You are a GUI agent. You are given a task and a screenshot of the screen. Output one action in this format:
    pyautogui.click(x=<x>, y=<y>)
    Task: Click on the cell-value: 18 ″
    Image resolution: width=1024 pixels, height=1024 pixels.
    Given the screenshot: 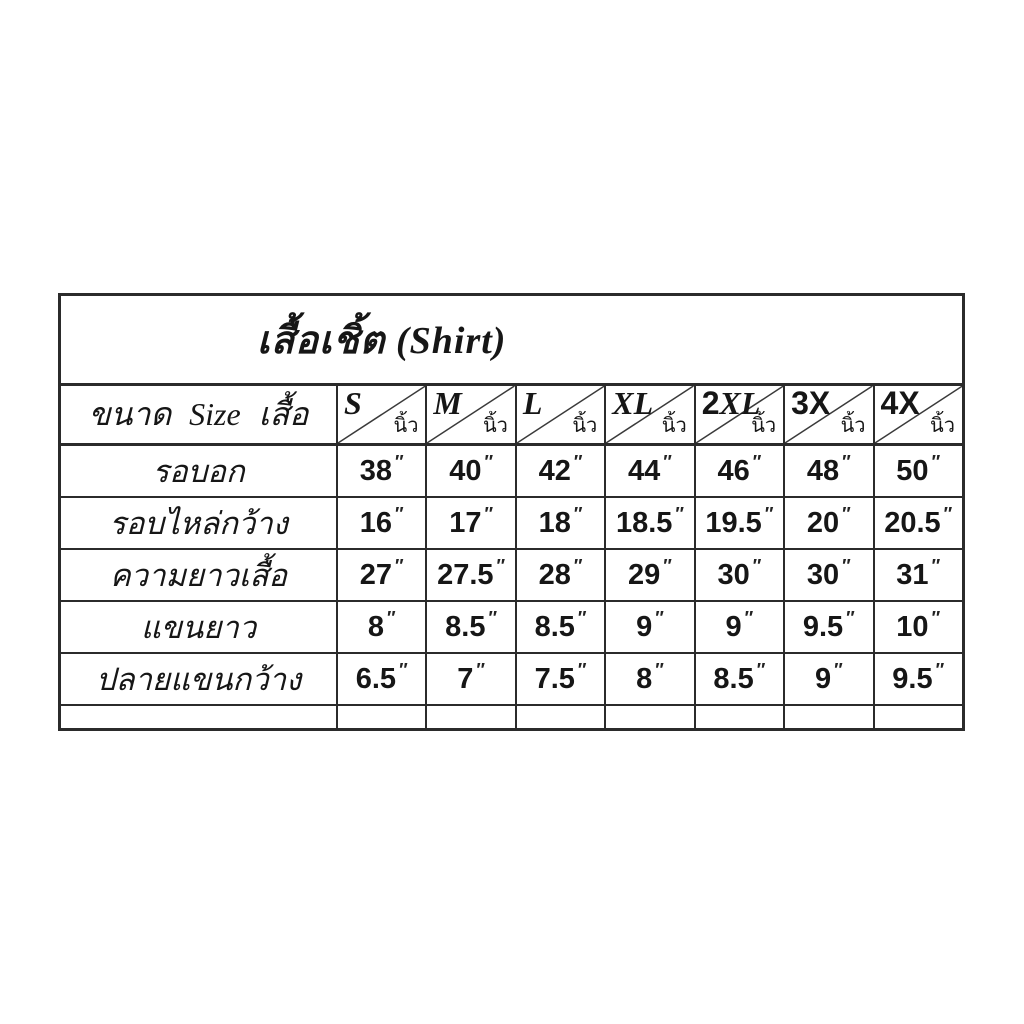 What is the action you would take?
    pyautogui.click(x=562, y=523)
    